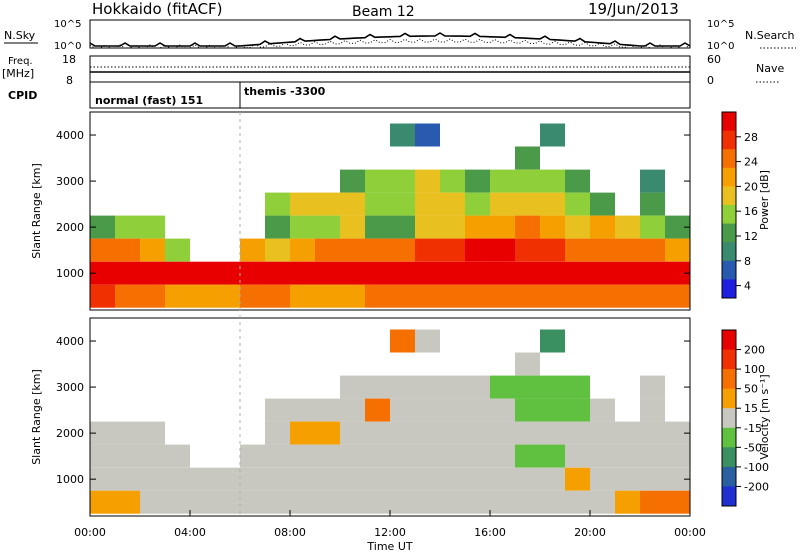  What do you see at coordinates (590, 532) in the screenshot?
I see `x-tick-label: 20:00` at bounding box center [590, 532].